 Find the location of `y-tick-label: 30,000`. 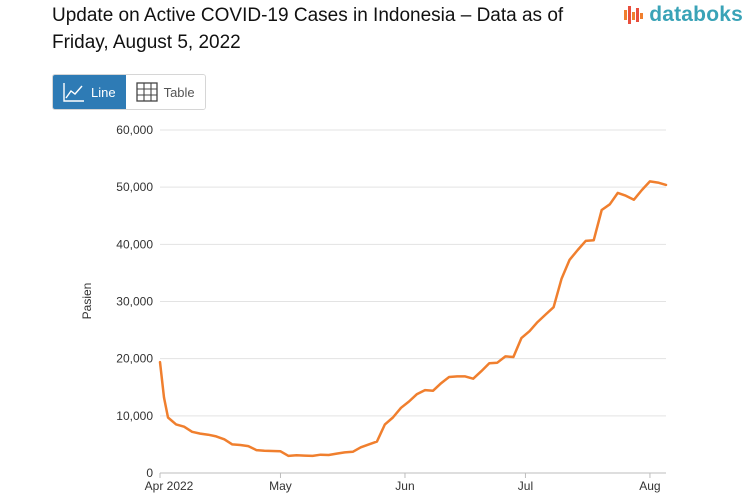

y-tick-label: 30,000 is located at coordinates (134, 302).